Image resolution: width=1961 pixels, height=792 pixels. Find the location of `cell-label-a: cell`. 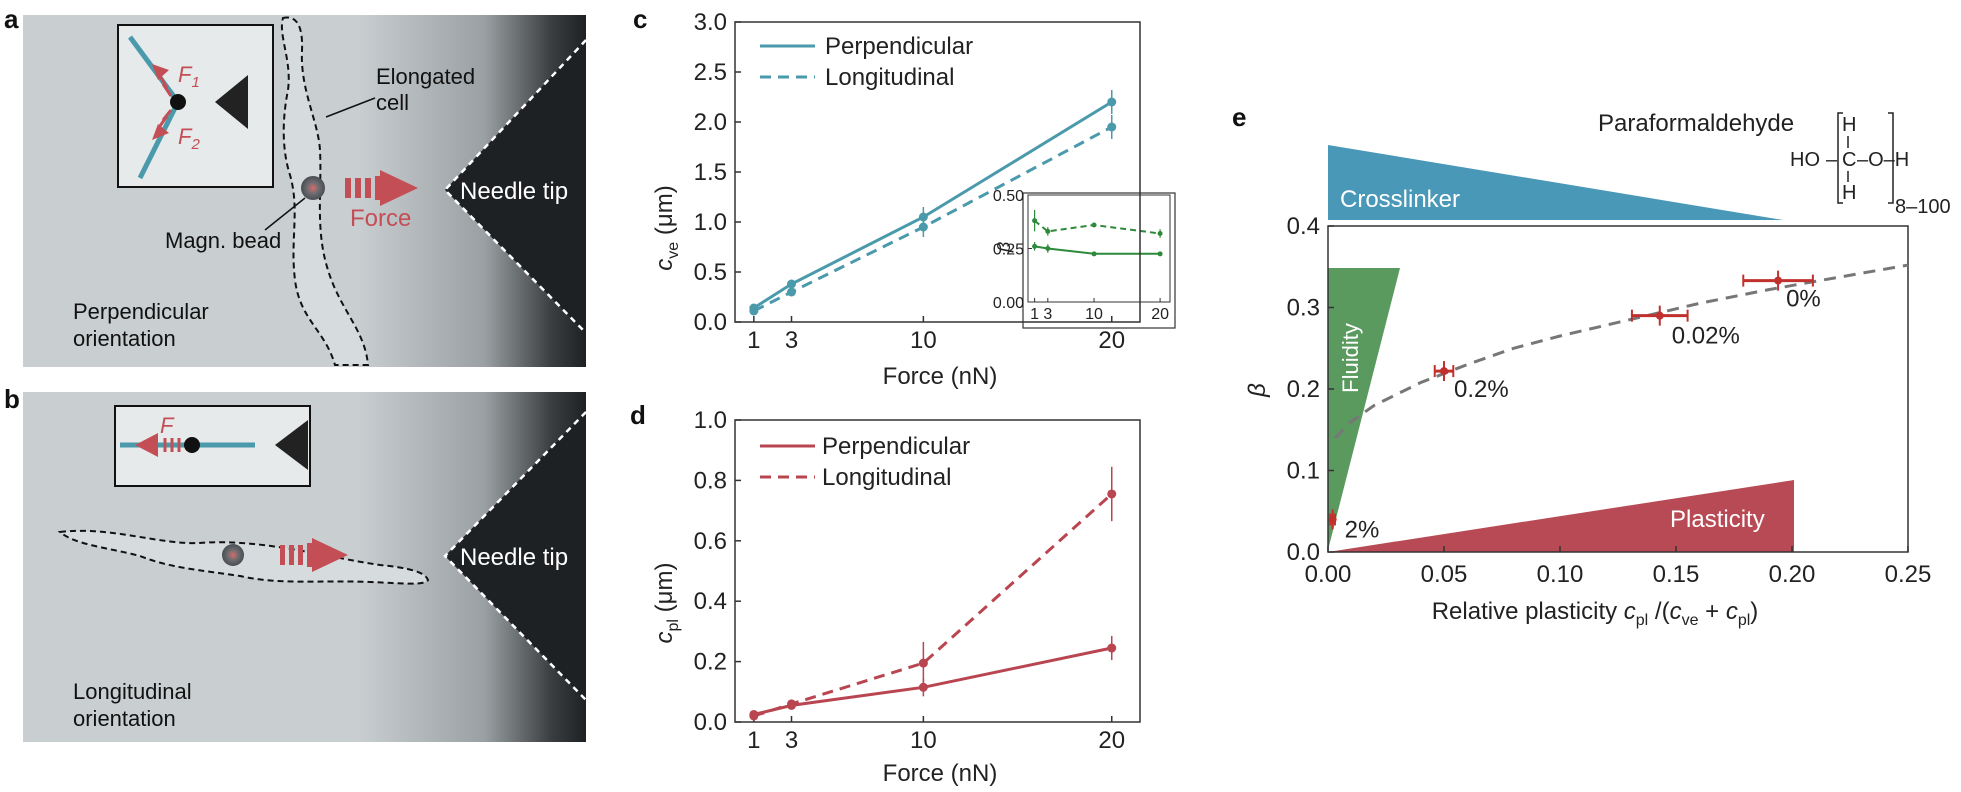

cell-label-a: cell is located at coordinates (392, 102).